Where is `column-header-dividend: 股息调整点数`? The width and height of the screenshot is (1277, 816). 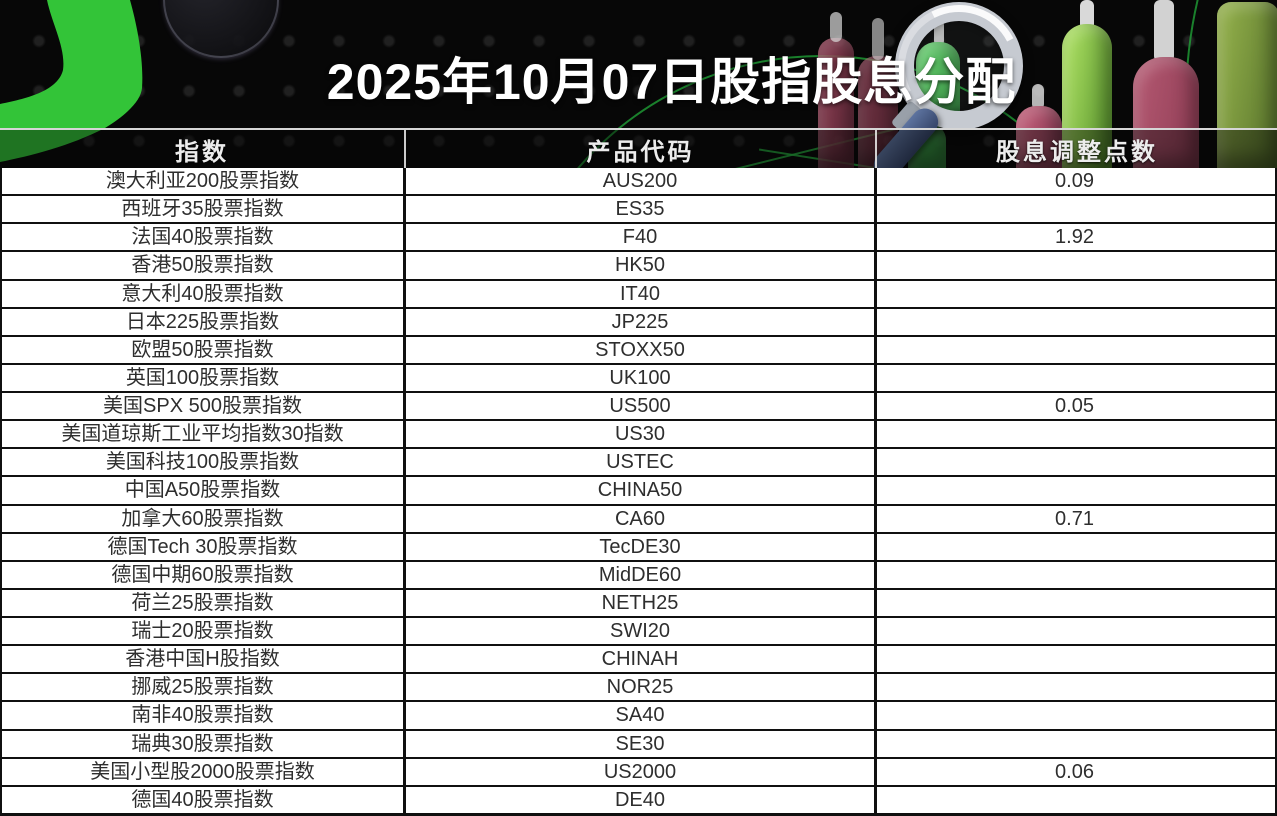 column-header-dividend: 股息调整点数 is located at coordinates (1077, 152).